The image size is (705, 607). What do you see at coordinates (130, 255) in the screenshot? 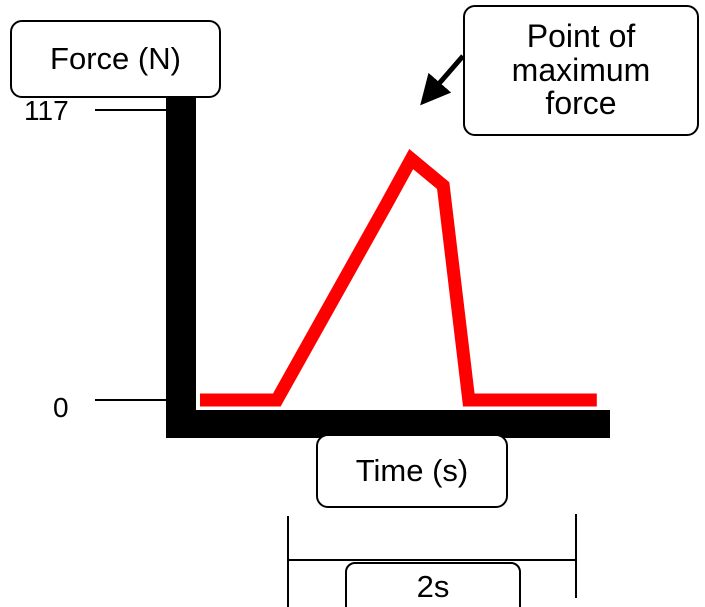
I see `y-ticks` at bounding box center [130, 255].